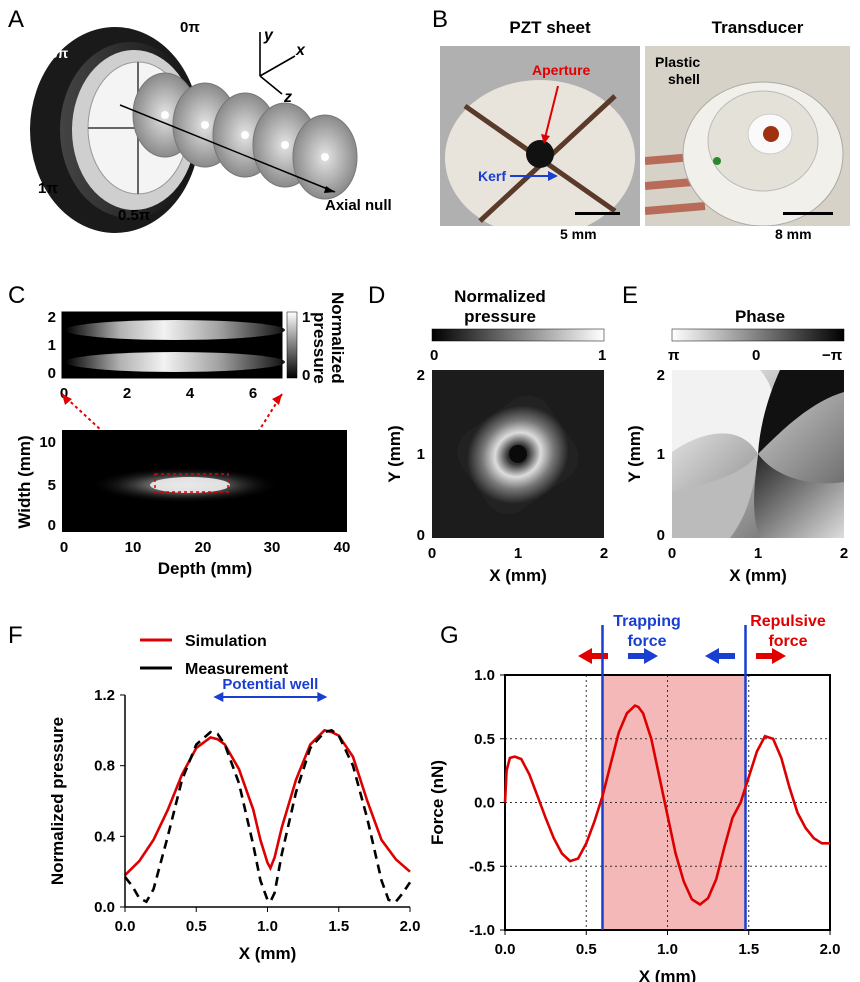 The image size is (860, 982). Describe the element at coordinates (421, 535) in the screenshot. I see `d-ytick: 0` at that location.